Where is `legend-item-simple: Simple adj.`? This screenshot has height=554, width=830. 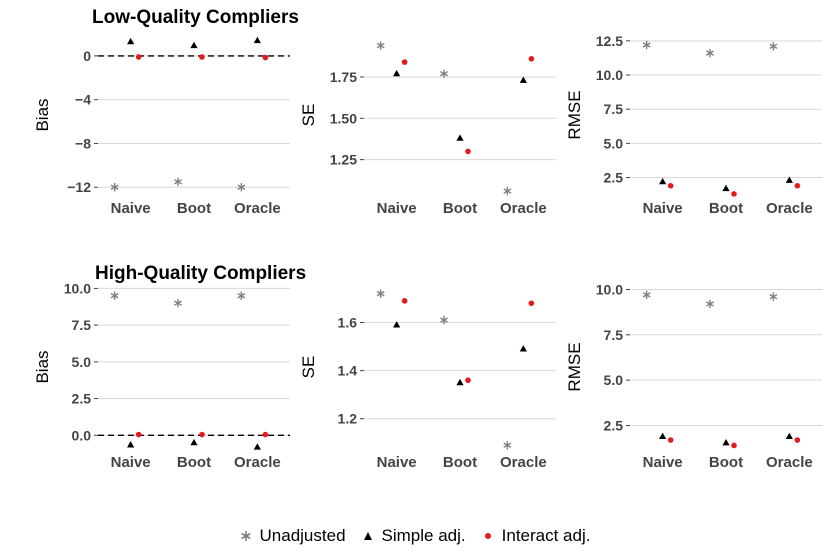 legend-item-simple: Simple adj. is located at coordinates (414, 536).